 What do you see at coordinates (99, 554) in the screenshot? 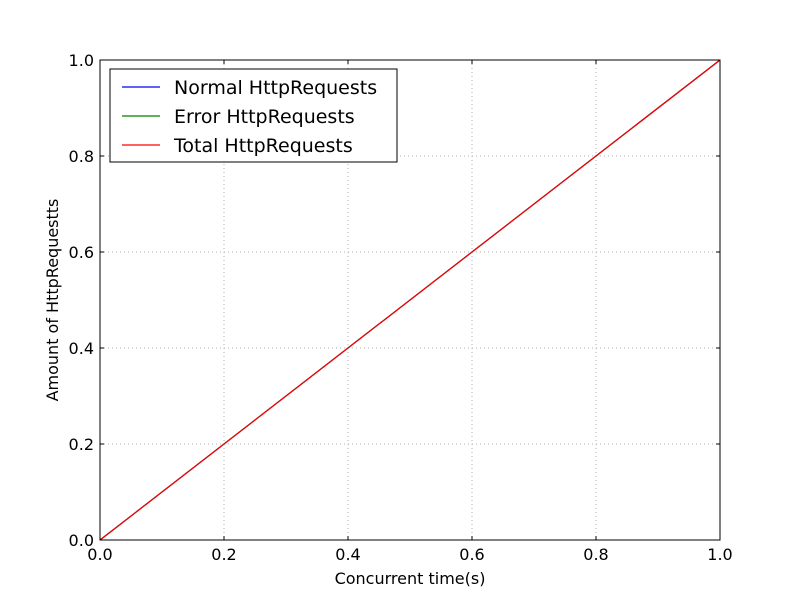
I see `x-tick-label: 0.0` at bounding box center [99, 554].